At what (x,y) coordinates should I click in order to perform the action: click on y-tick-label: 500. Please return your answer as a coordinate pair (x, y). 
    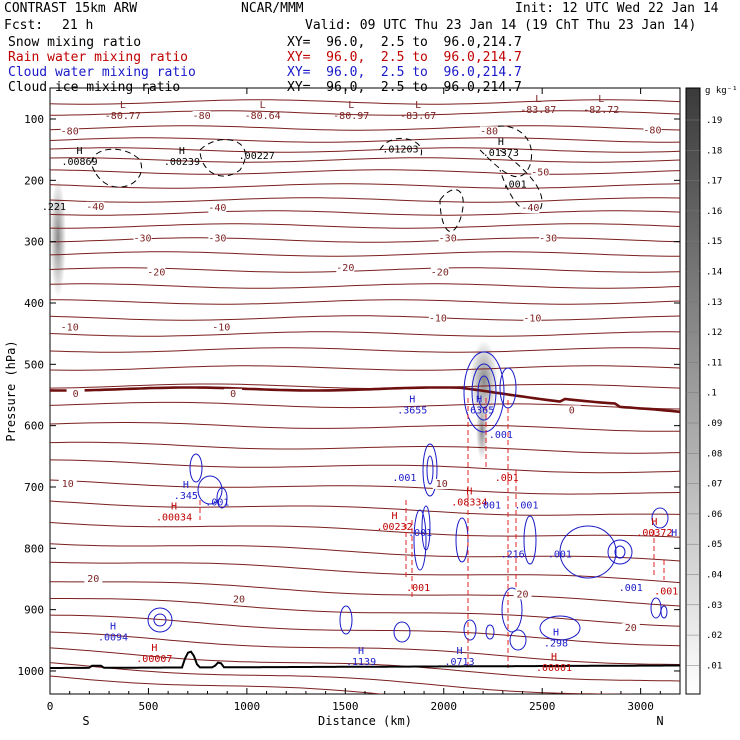
    Looking at the image, I should click on (34, 364).